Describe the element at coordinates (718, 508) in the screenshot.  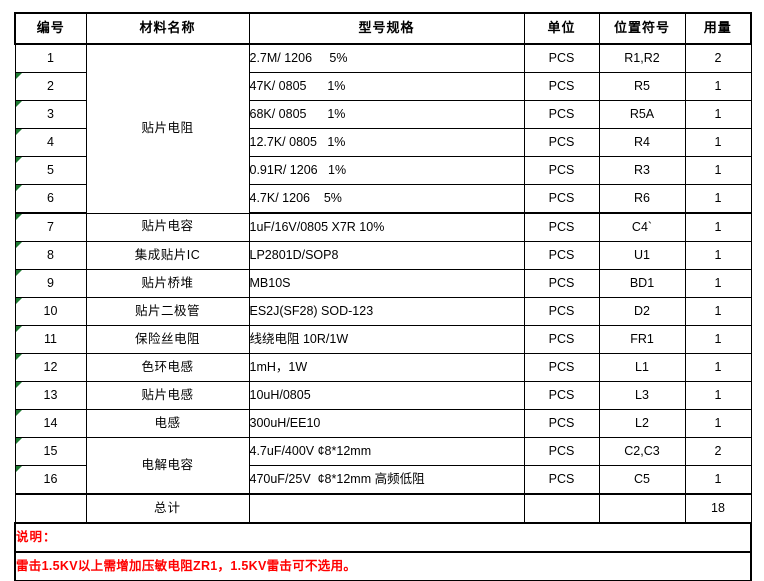
I see `cell-total-qty: 18` at that location.